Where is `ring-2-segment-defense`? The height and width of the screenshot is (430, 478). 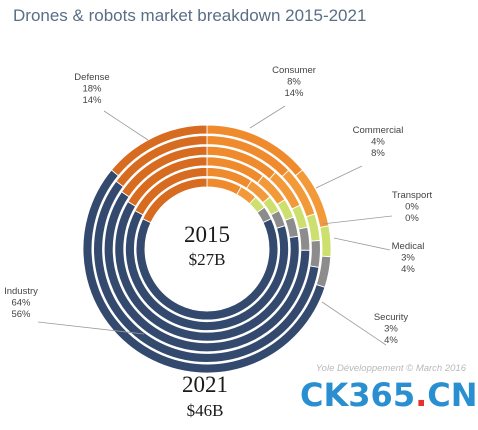 ring-2-segment-defense is located at coordinates (171, 191).